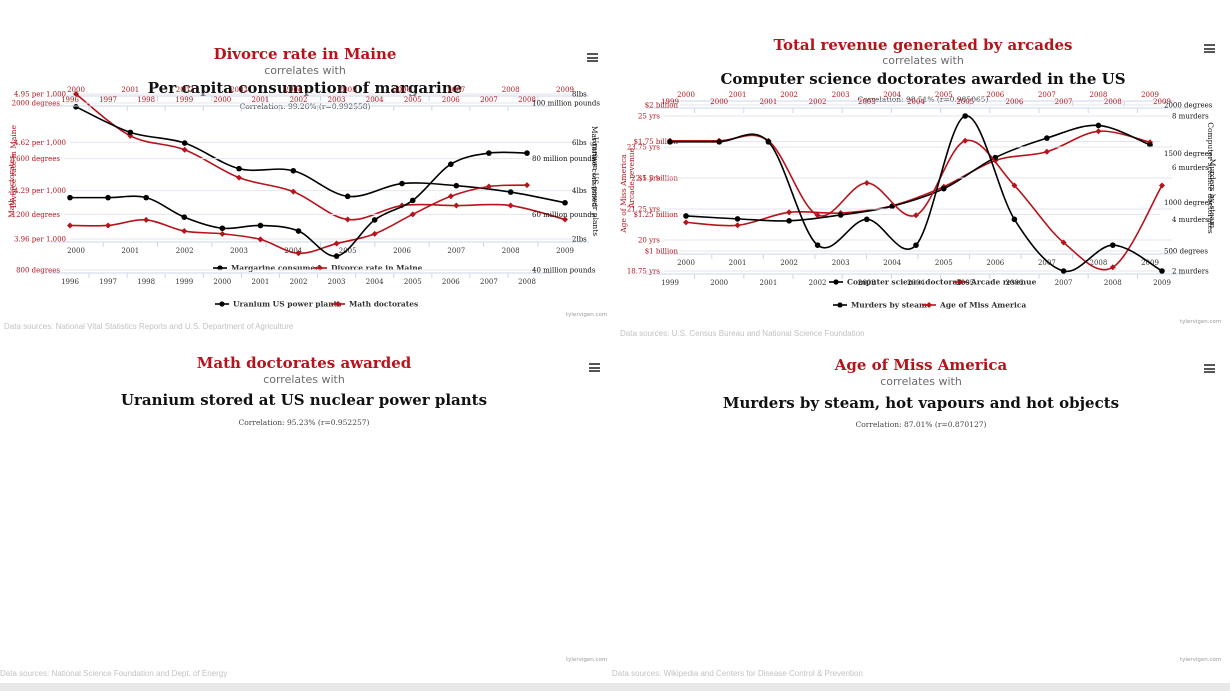  Describe the element at coordinates (511, 251) in the screenshot. I see `x-tick-label-bottom: 2008` at that location.